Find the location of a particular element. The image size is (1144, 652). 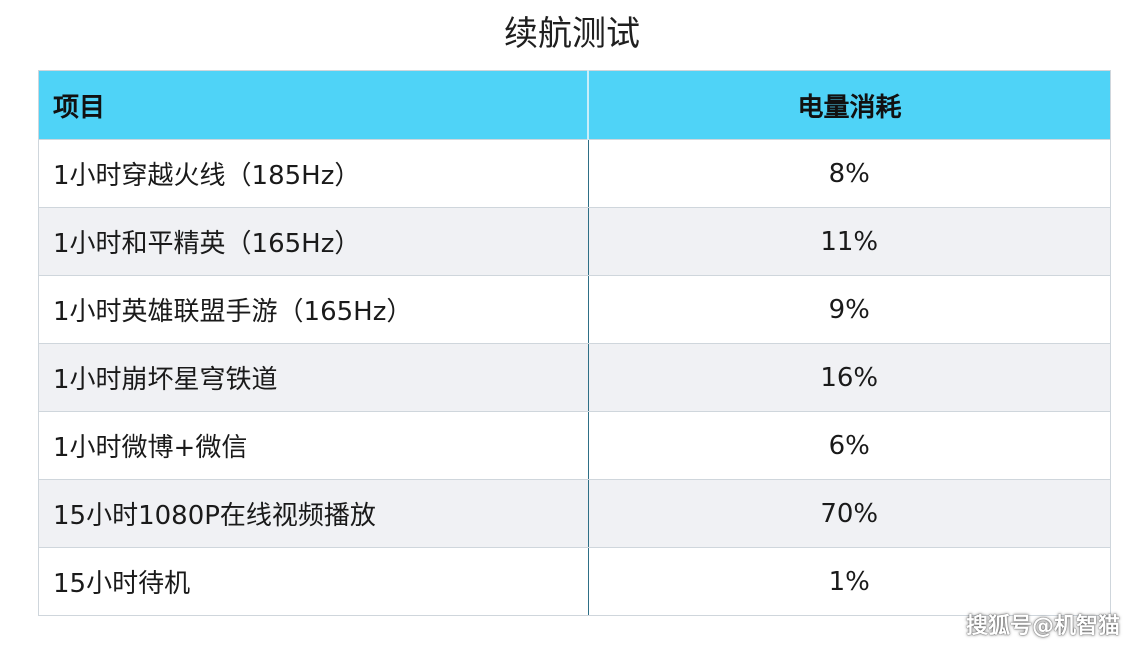

row-value: 6% is located at coordinates (849, 445).